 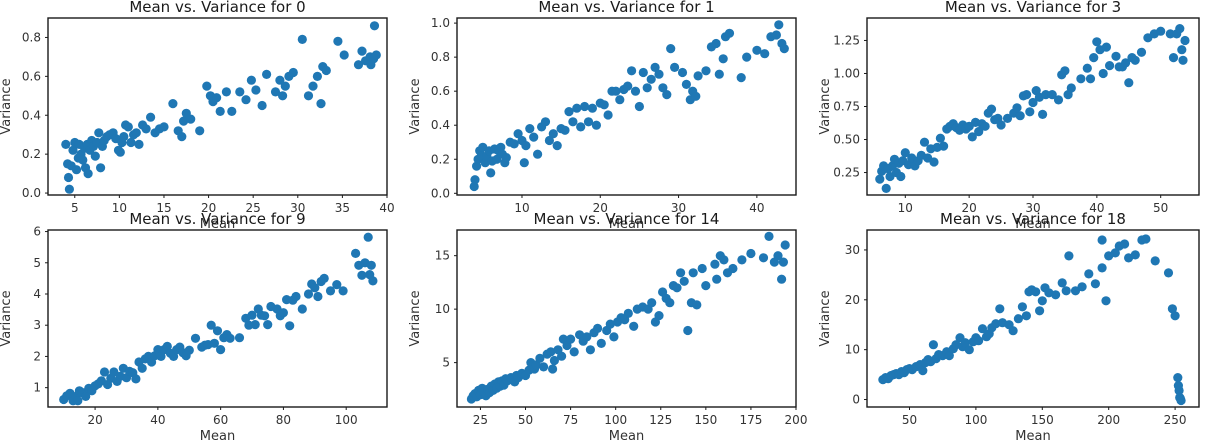 I want to click on x-tick-label: 150, so click(x=705, y=420).